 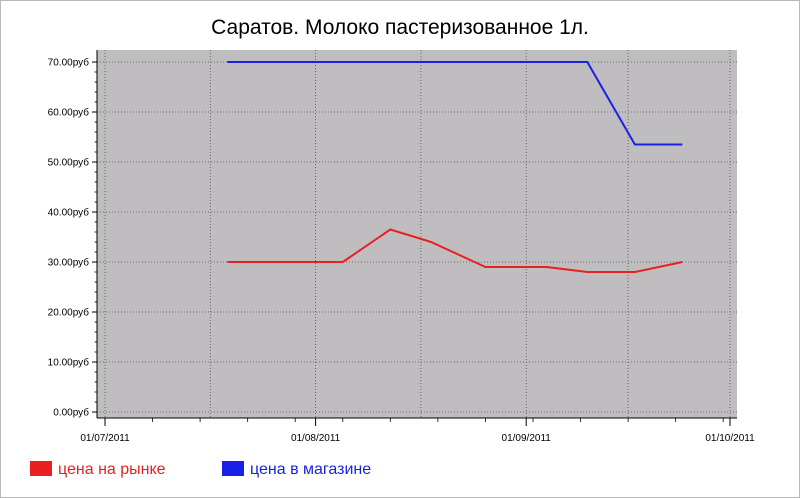 What do you see at coordinates (69, 313) in the screenshot?
I see `y-tick-label: 20.00руб` at bounding box center [69, 313].